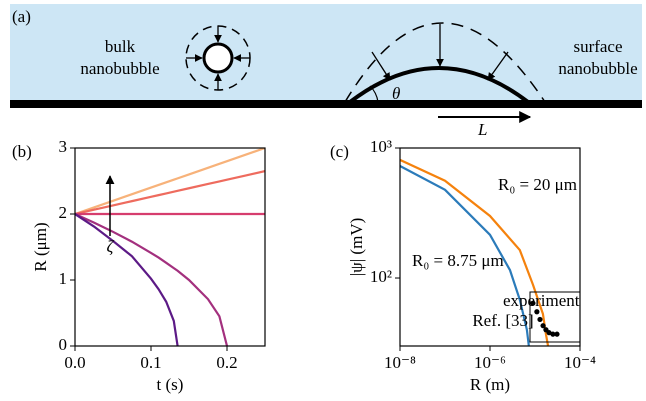  Describe the element at coordinates (374, 94) in the screenshot. I see `angle-arc` at that location.